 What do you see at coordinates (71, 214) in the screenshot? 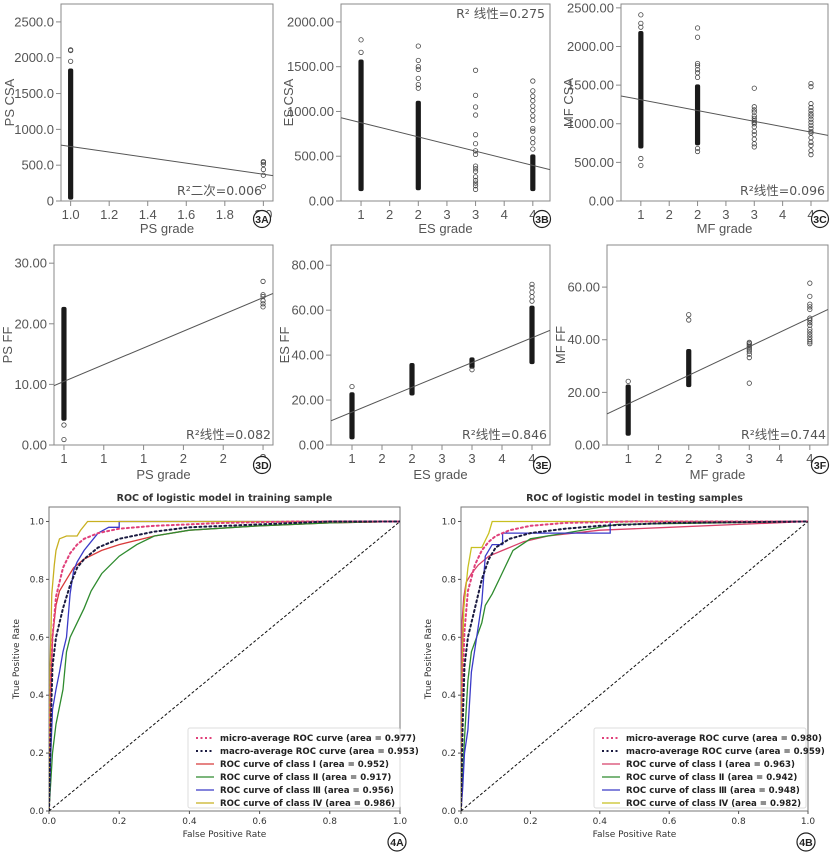
I see `x-tick-label: 1.0` at bounding box center [71, 214].